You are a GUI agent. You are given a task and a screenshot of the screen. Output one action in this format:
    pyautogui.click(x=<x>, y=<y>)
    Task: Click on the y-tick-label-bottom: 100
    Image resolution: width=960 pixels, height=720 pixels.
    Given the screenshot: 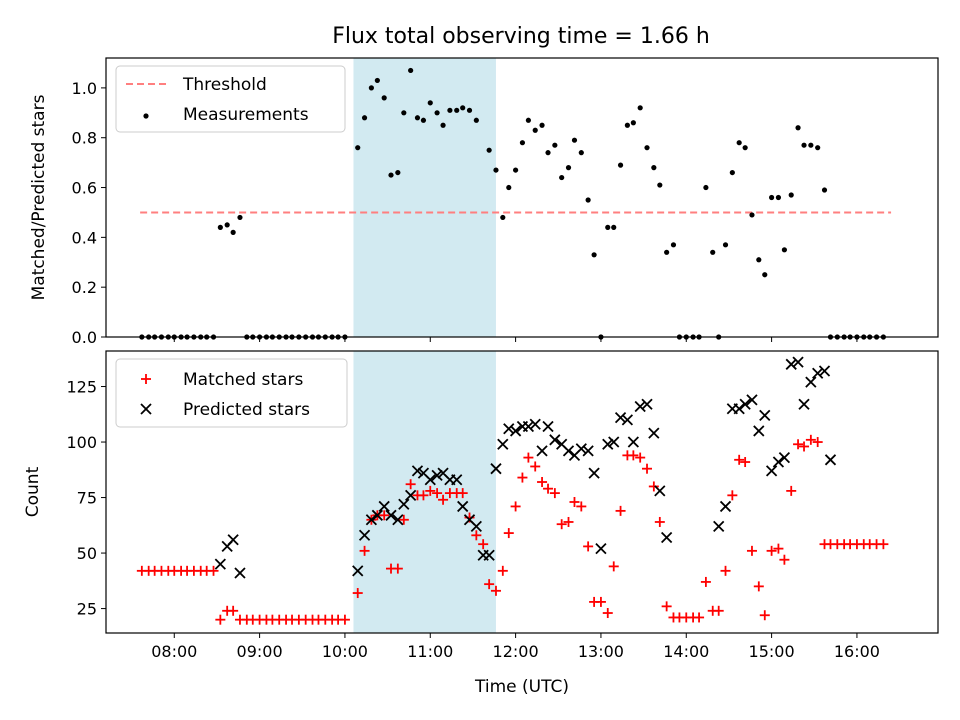 What is the action you would take?
    pyautogui.click(x=81, y=442)
    